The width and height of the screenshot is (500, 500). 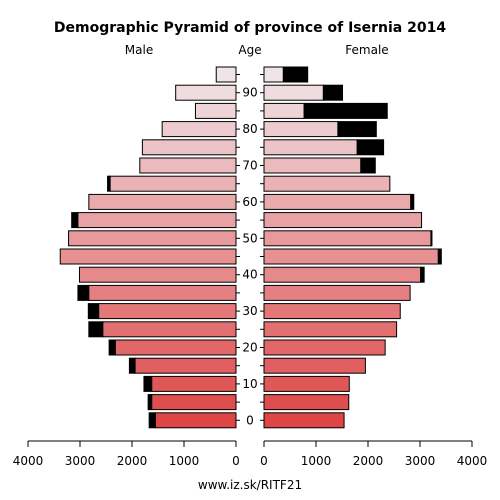 I want to click on age-label: Age, so click(x=249, y=50).